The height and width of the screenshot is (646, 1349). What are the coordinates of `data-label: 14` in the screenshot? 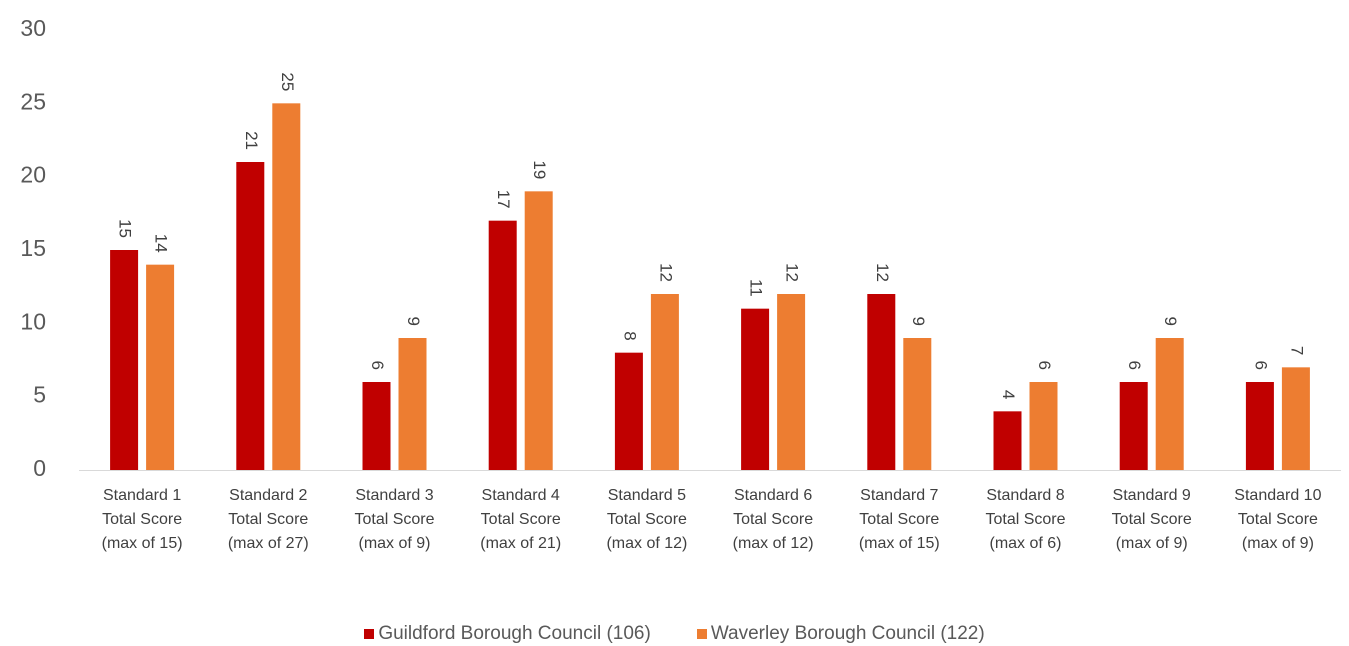 It's located at (161, 243).